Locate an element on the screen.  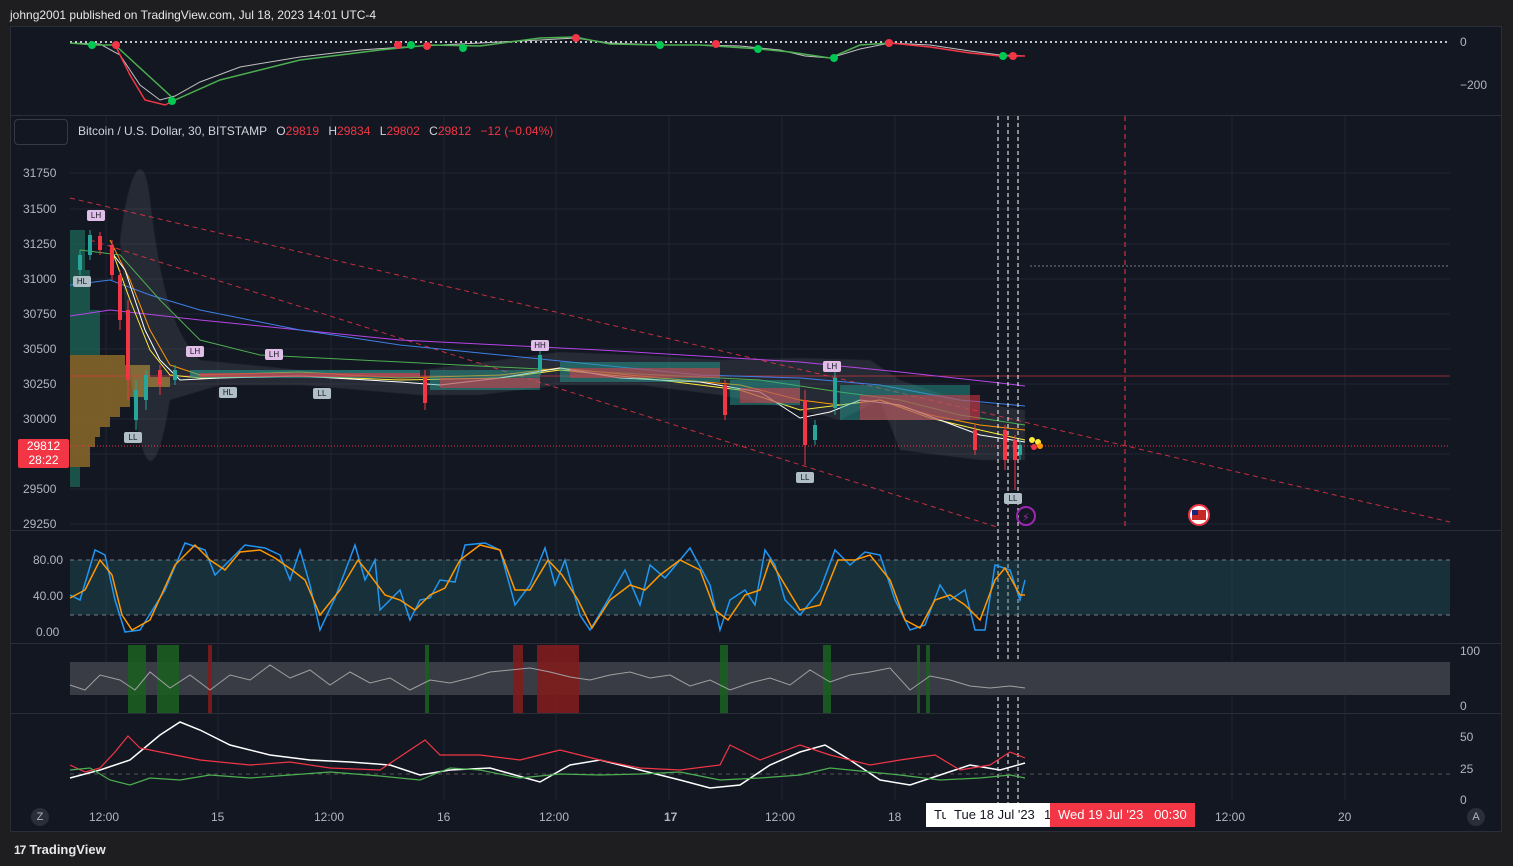
time-tick: 18 is located at coordinates (895, 817).